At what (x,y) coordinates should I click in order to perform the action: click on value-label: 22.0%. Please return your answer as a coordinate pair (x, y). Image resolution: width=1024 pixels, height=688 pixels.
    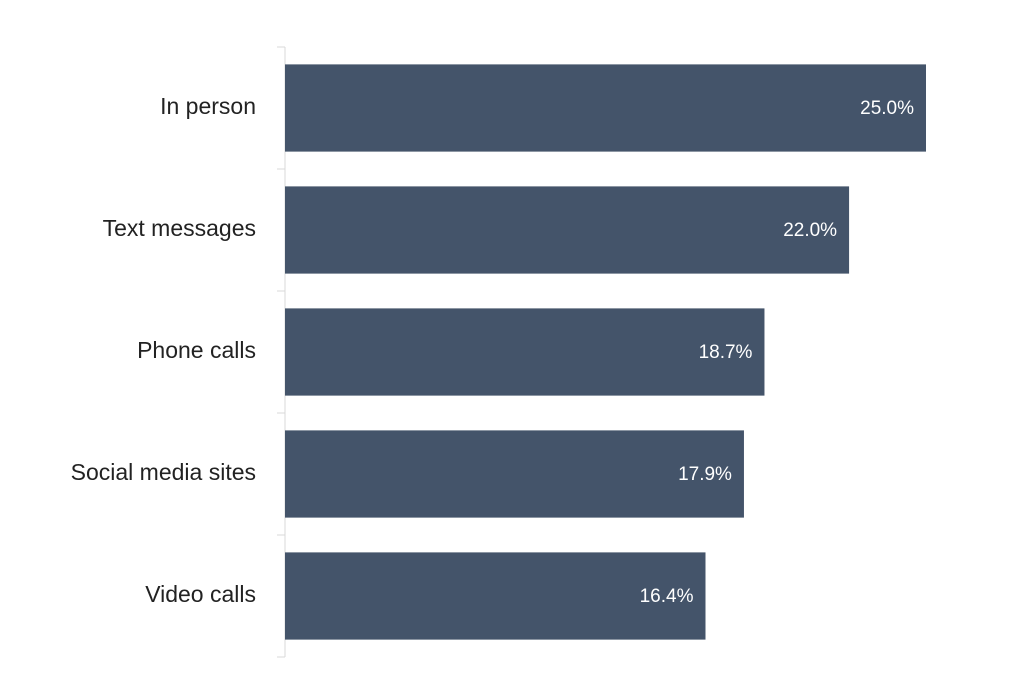
    Looking at the image, I should click on (810, 230).